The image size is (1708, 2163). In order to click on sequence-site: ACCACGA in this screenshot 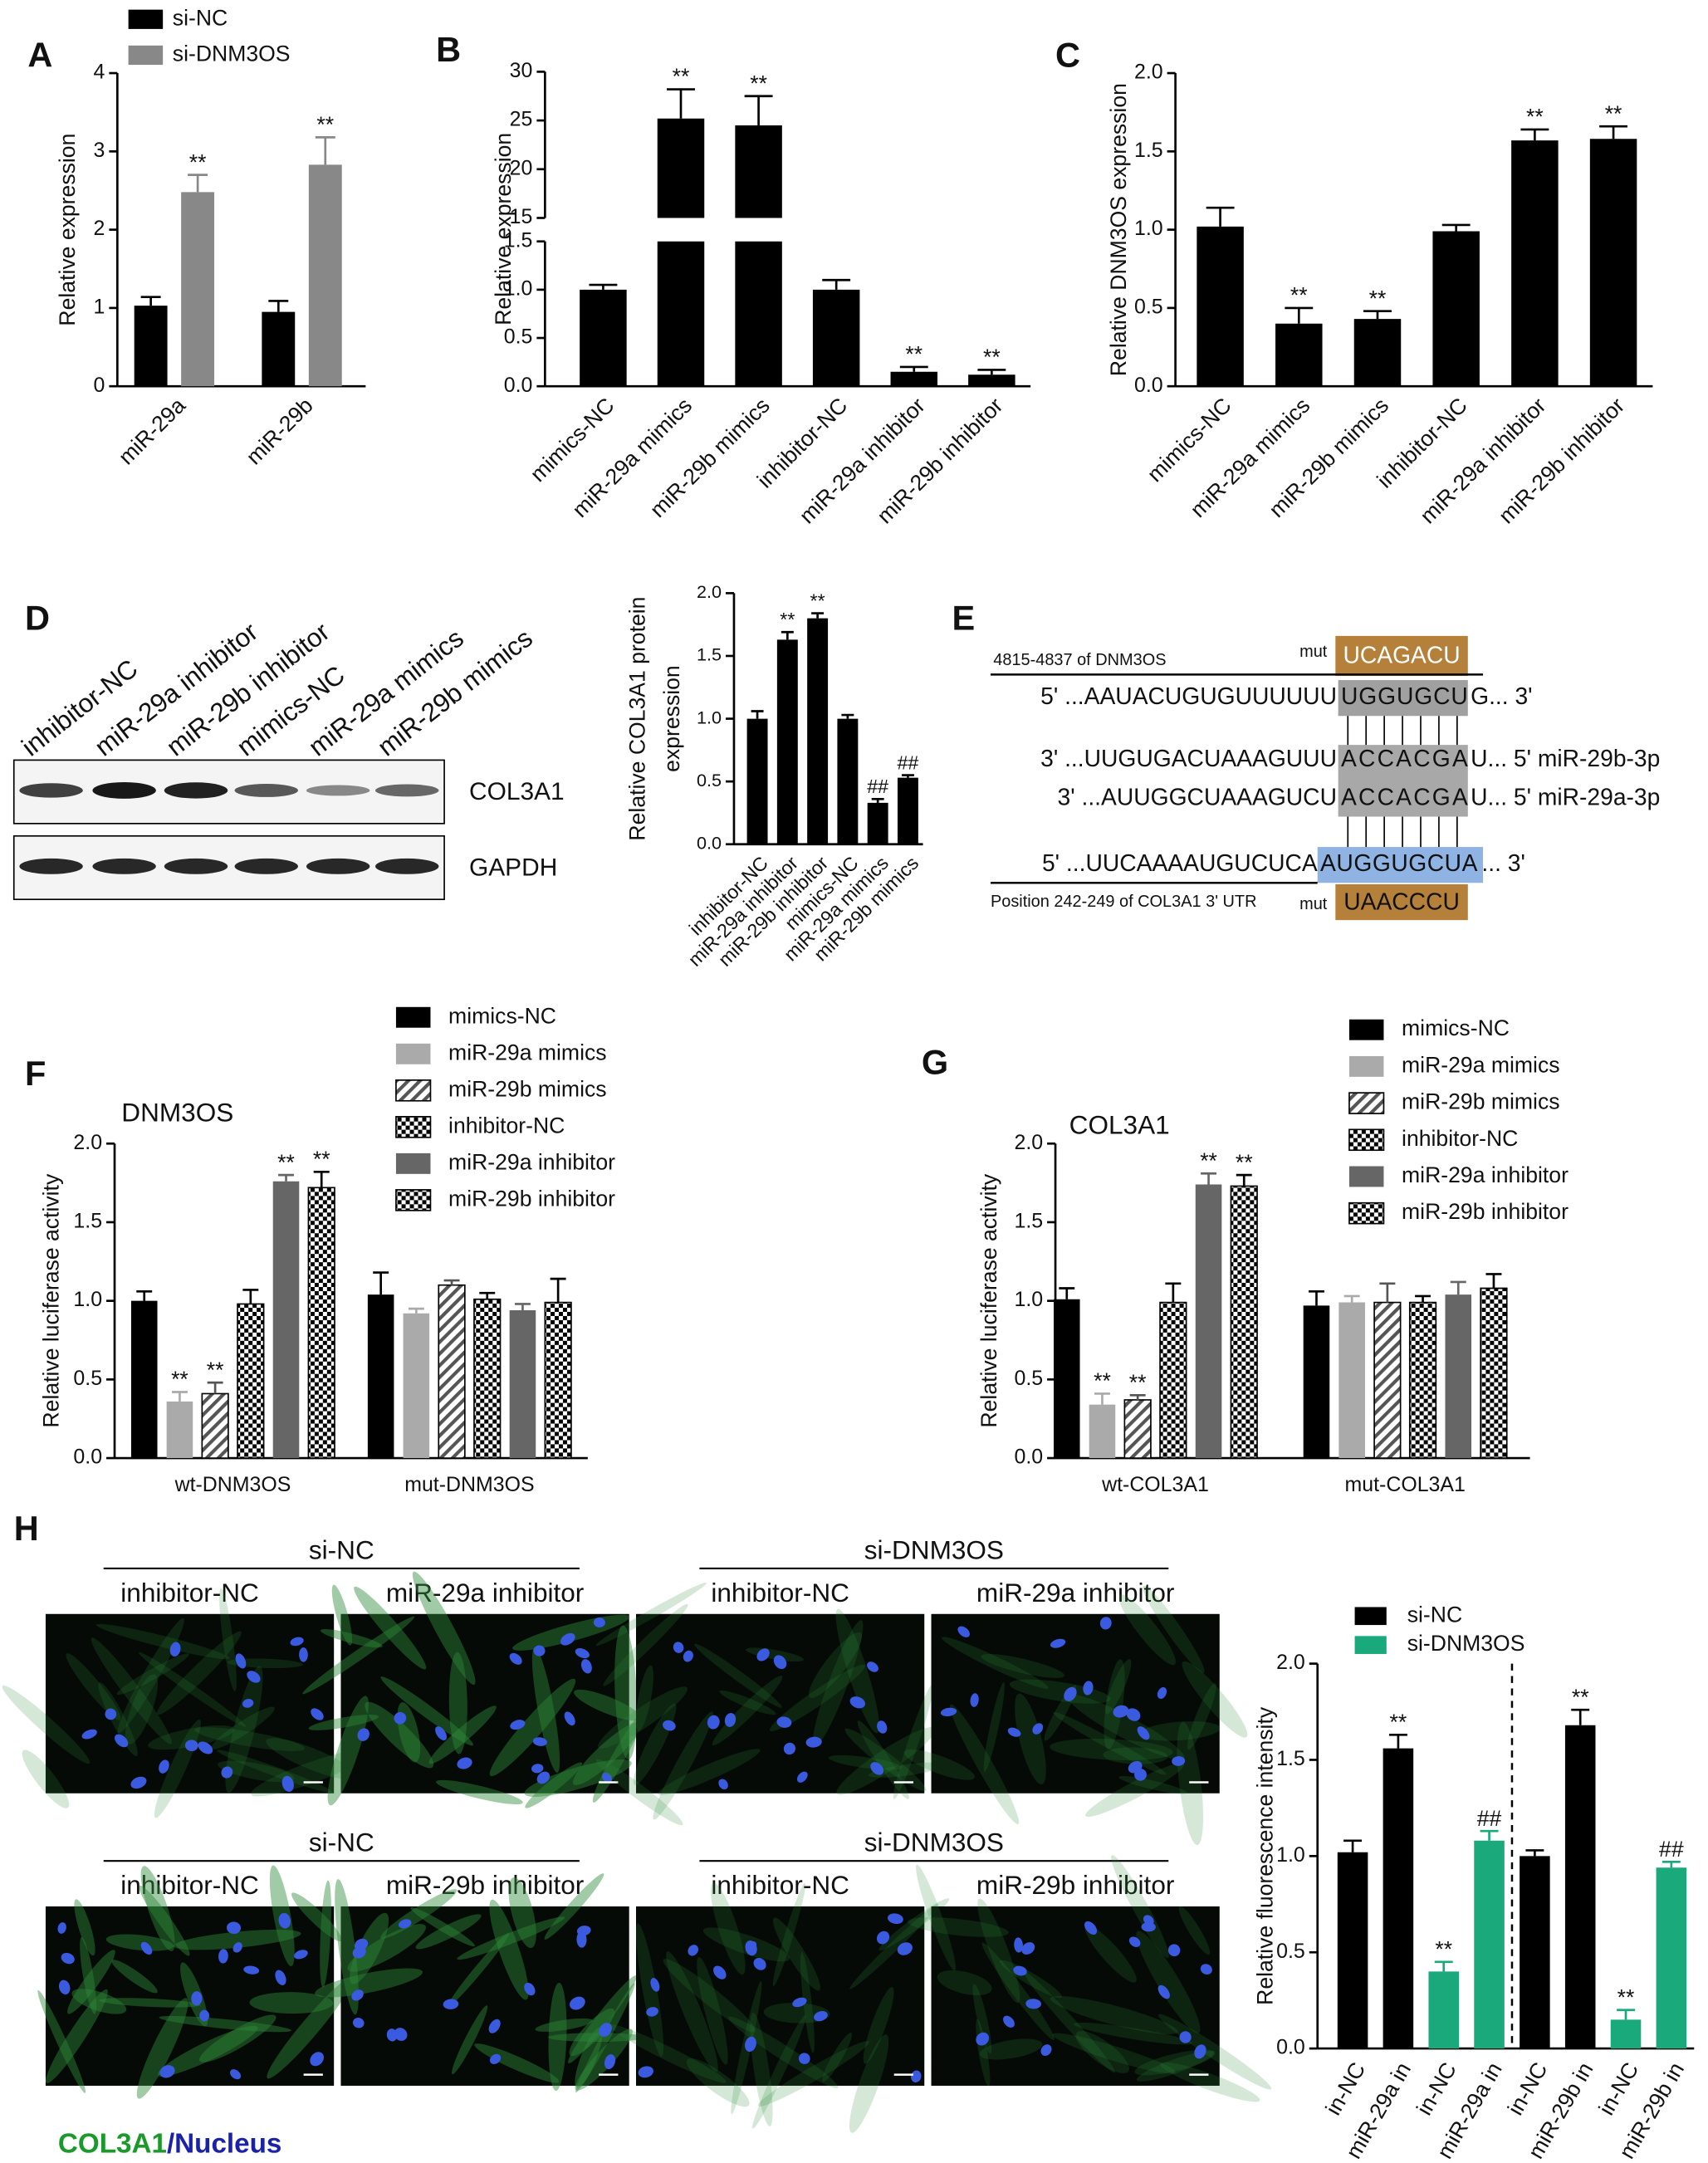, I will do `click(1404, 796)`.